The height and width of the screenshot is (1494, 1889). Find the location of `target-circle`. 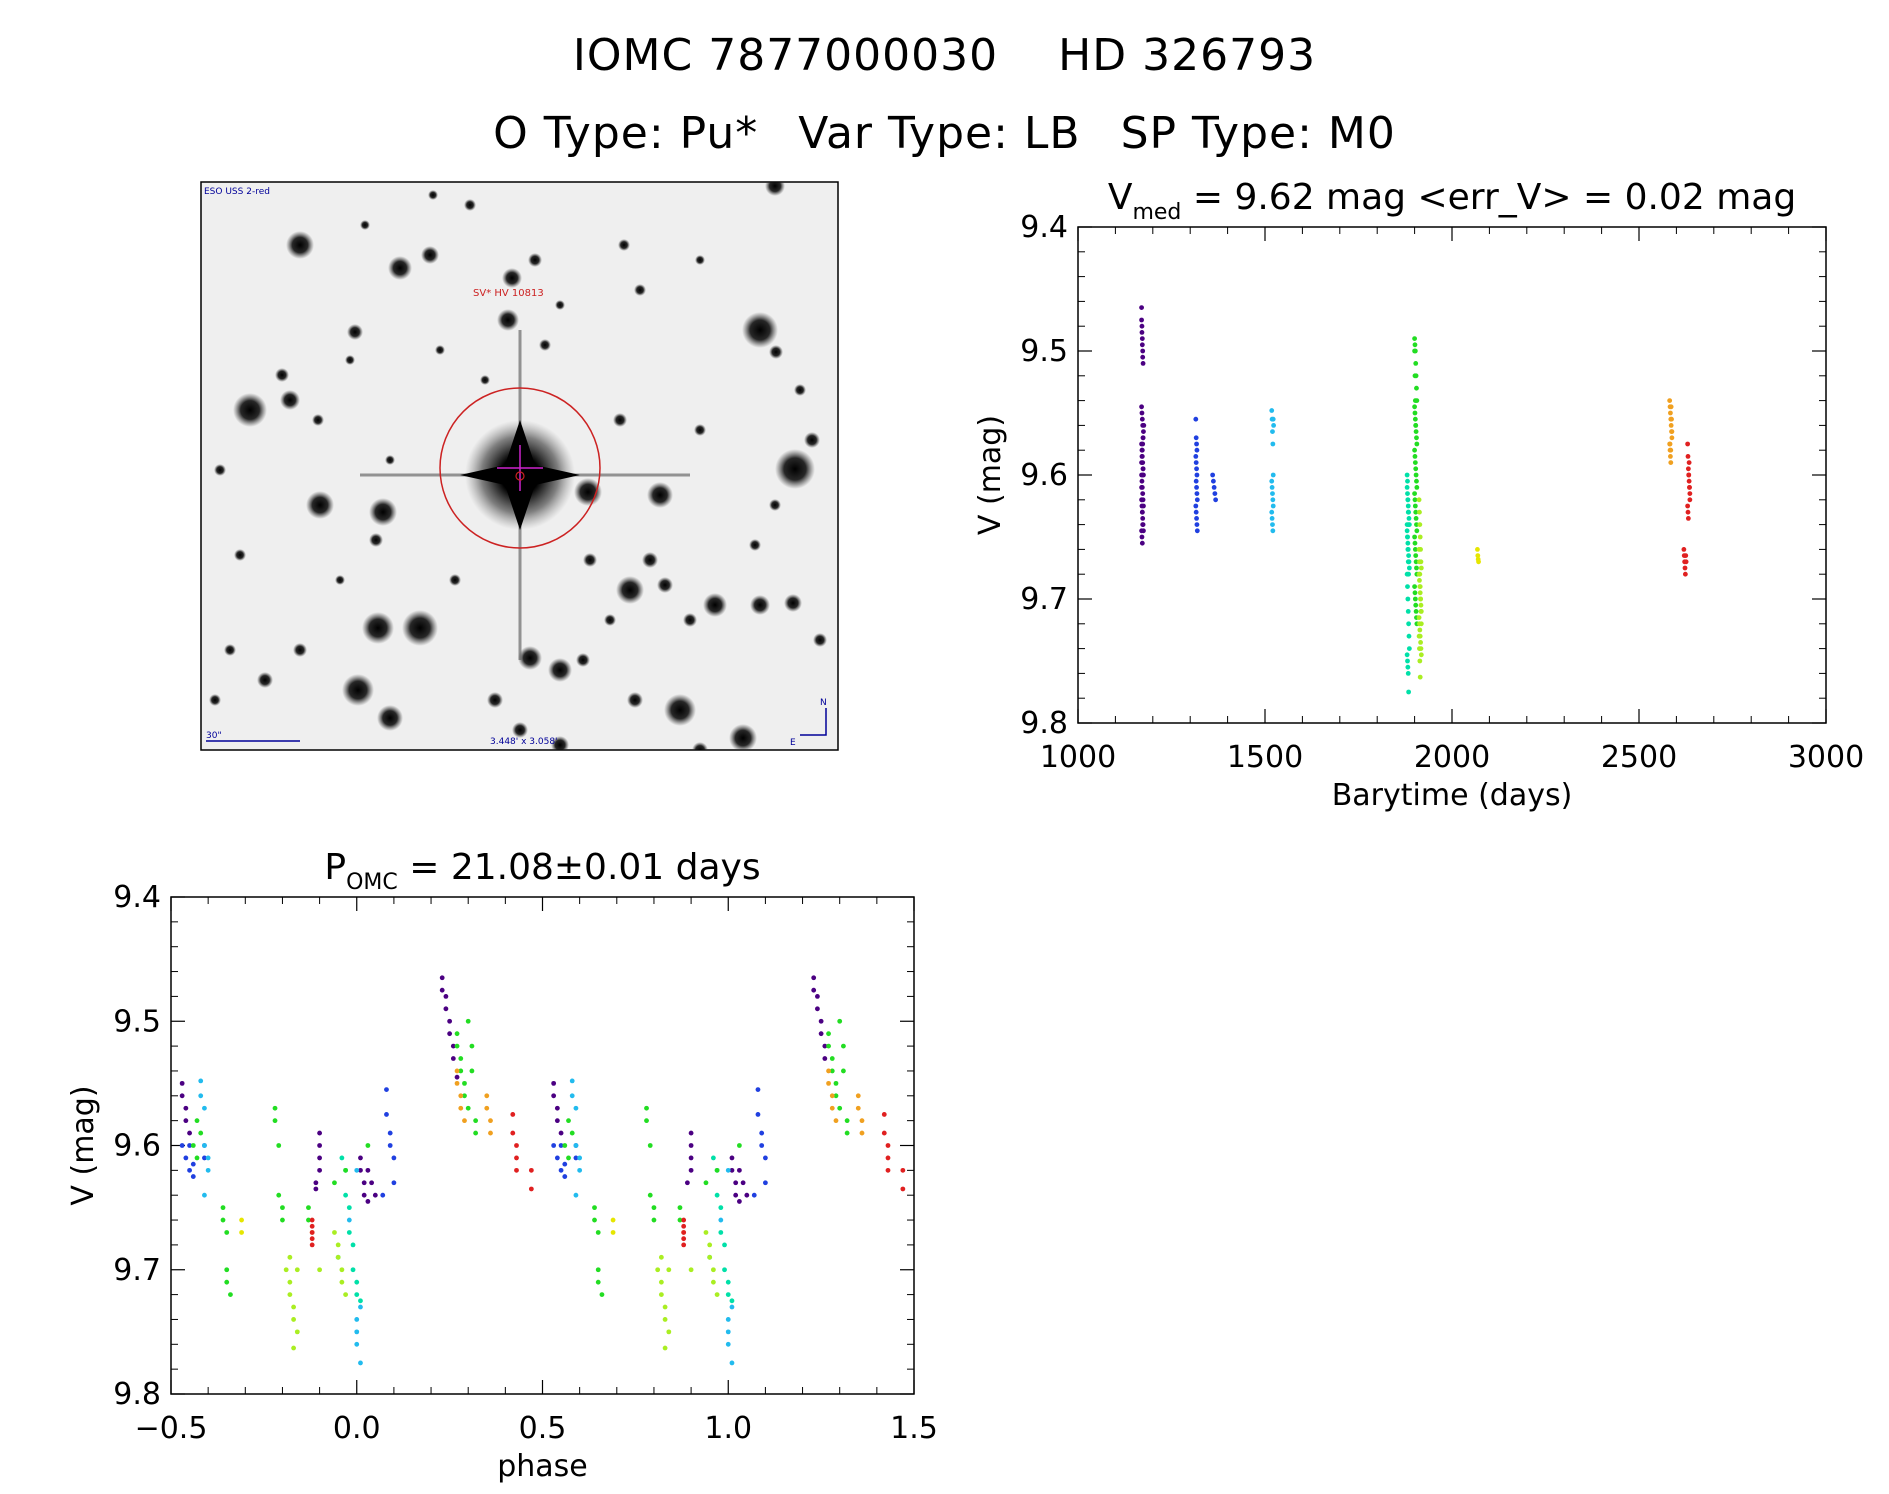

target-circle is located at coordinates (520, 468).